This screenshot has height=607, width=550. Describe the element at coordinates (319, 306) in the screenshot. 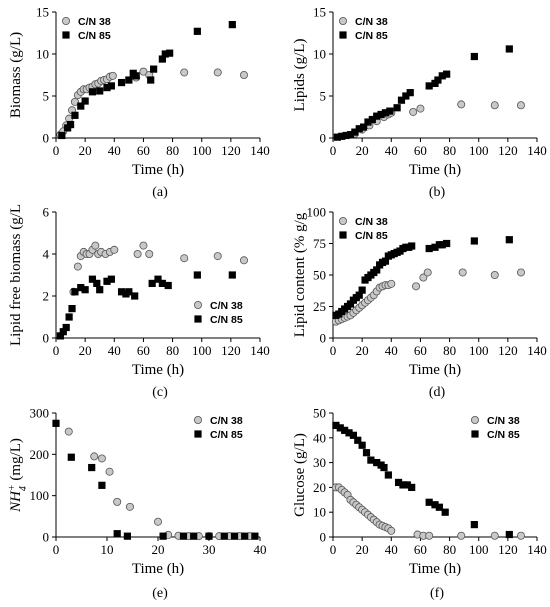

I see `y-tick-label: 25` at that location.